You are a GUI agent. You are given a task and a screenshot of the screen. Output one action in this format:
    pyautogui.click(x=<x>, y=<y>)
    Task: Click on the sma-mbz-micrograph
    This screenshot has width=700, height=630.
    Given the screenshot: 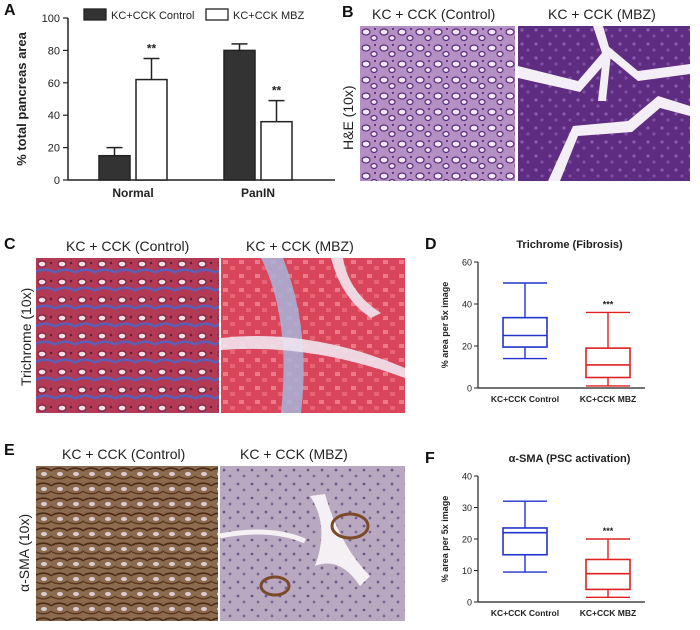 What is the action you would take?
    pyautogui.click(x=312, y=543)
    